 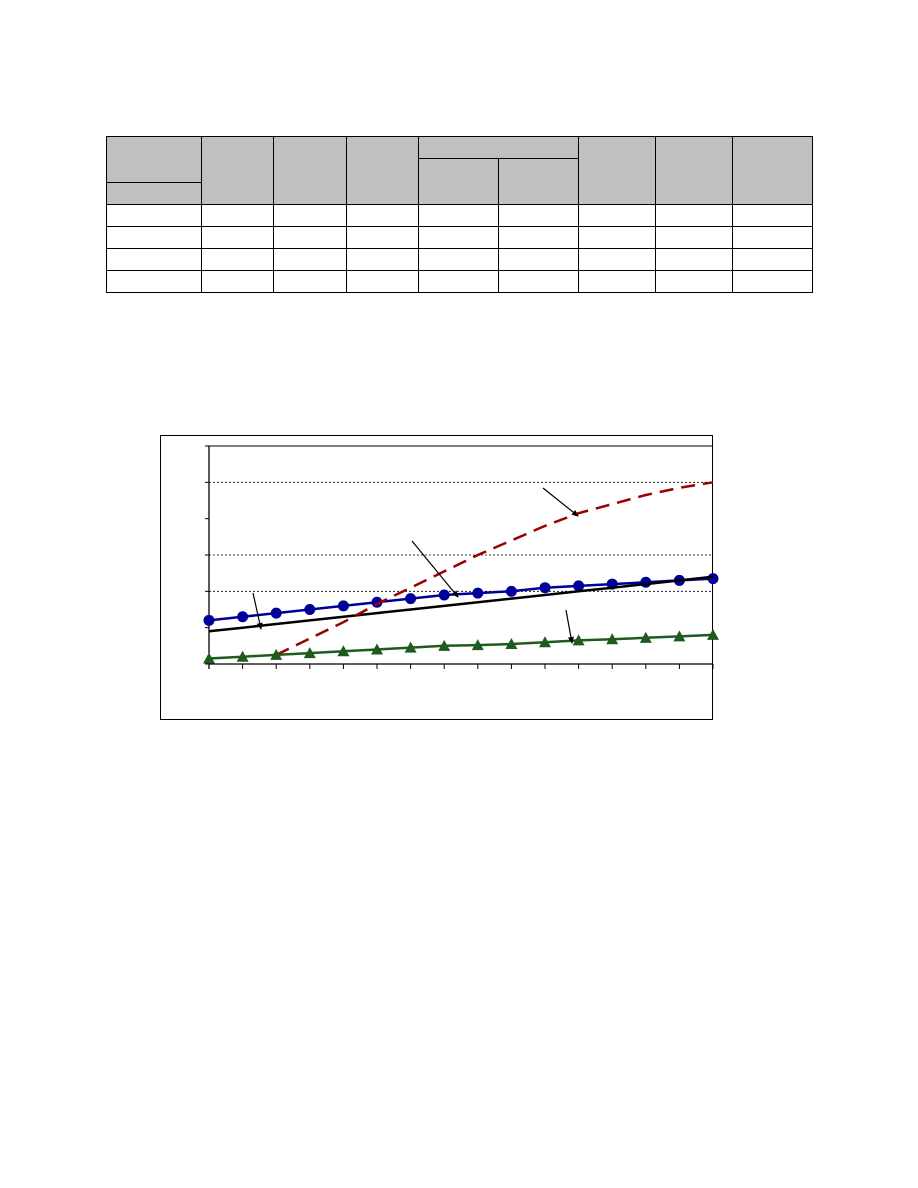 I want to click on data-table, so click(x=459, y=214).